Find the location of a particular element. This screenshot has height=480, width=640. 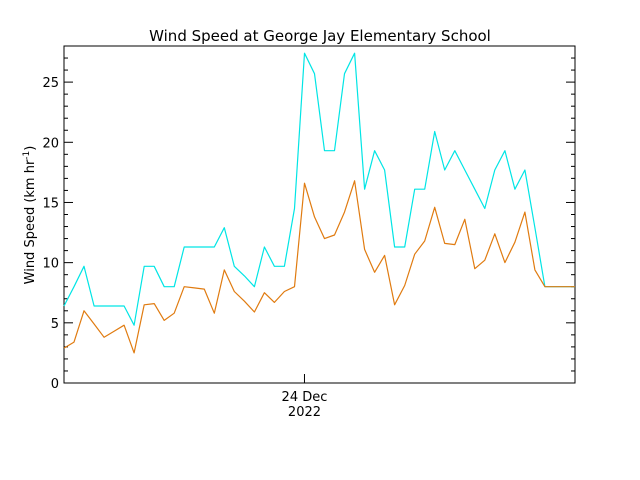

y-axis-label-close: ) is located at coordinates (30, 148).